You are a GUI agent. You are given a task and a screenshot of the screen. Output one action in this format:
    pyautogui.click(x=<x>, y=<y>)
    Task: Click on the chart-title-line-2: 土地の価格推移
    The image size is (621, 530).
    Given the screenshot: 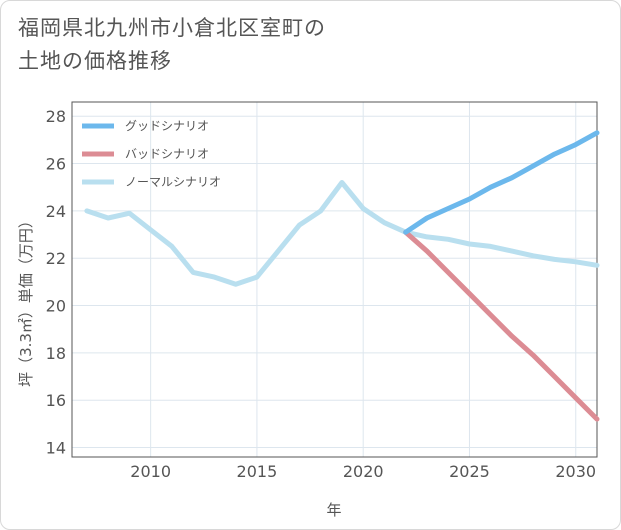 What is the action you would take?
    pyautogui.click(x=95, y=61)
    